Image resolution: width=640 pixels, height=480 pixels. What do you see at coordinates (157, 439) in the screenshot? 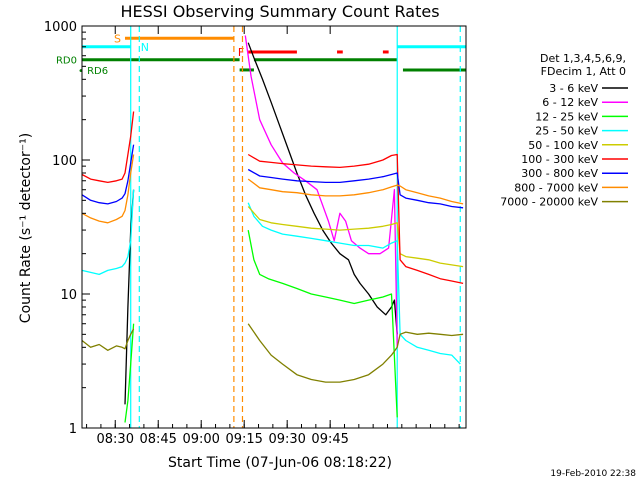
I see `x-tick-label-08-45: 08:45` at bounding box center [157, 439].